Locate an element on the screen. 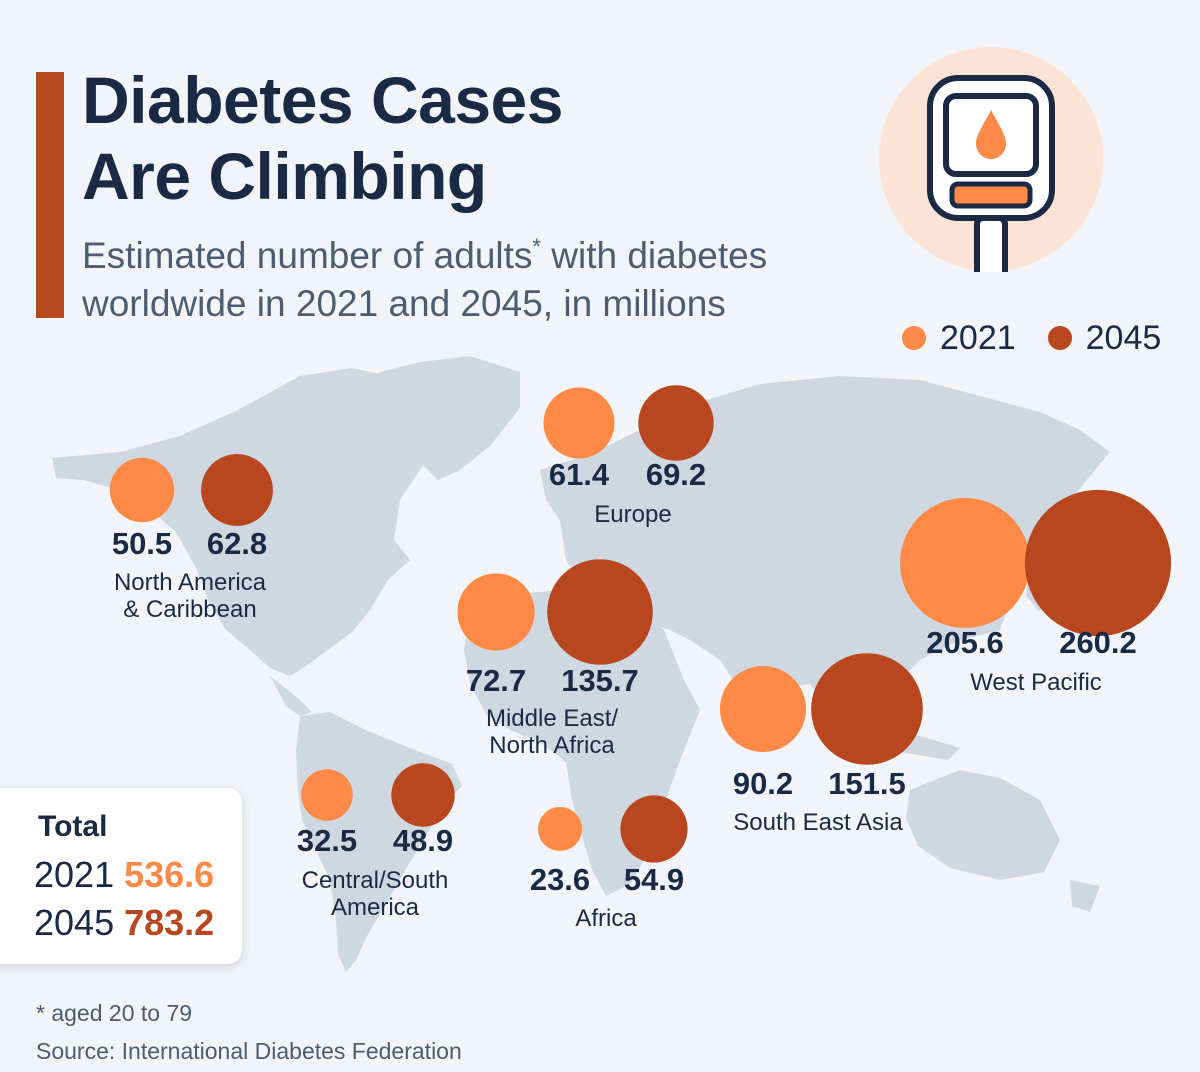 The width and height of the screenshot is (1200, 1072). bubble-south-east-asia-2021 is located at coordinates (763, 709).